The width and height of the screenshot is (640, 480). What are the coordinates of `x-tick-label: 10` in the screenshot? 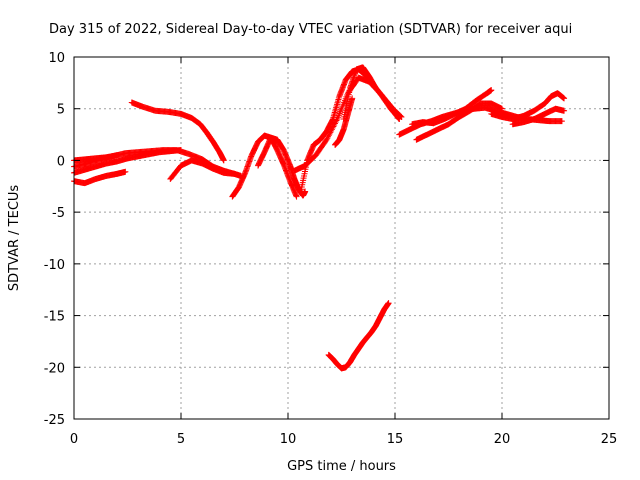 It's located at (288, 439).